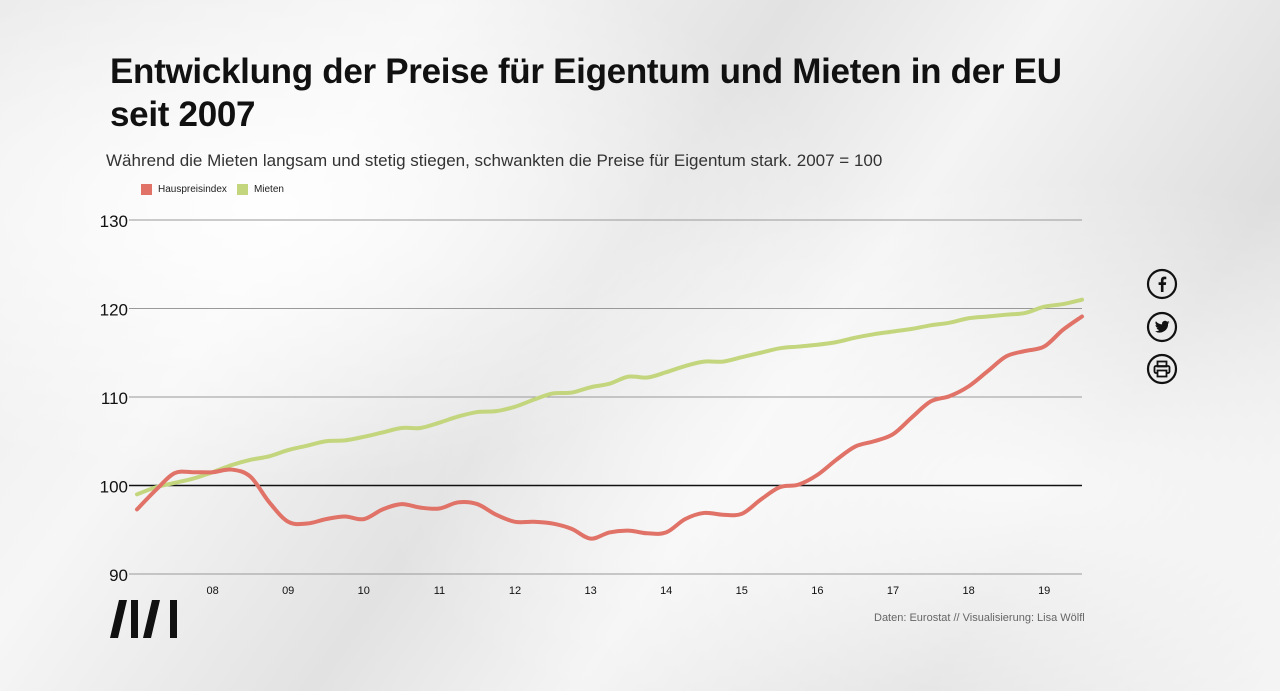 This screenshot has height=691, width=1280. Describe the element at coordinates (893, 591) in the screenshot. I see `x-tick-label: 17` at that location.